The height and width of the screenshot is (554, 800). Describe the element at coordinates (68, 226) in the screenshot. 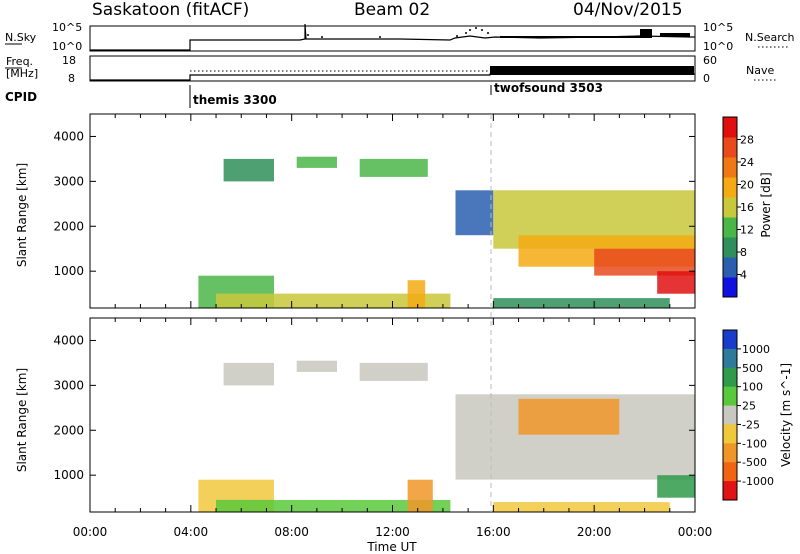

I see `power-ytick-label: 2000` at that location.